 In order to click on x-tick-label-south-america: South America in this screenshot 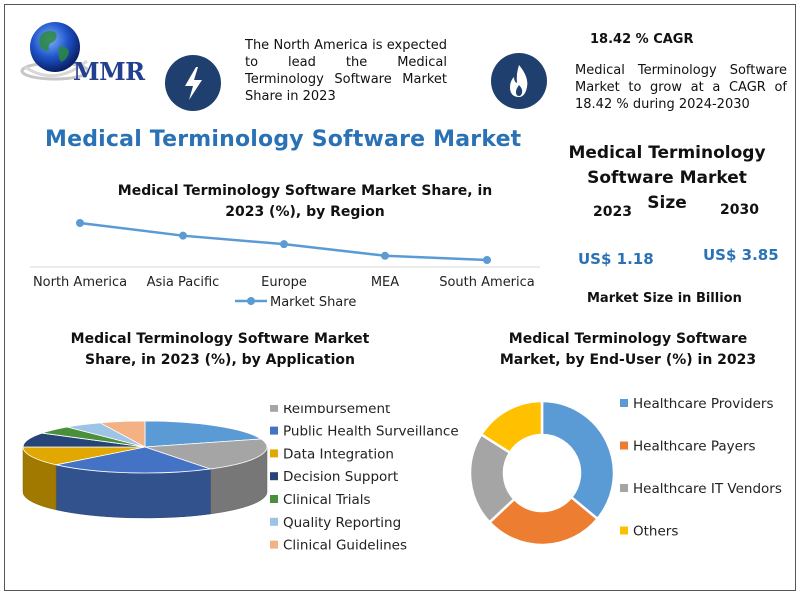, I will do `click(487, 282)`.